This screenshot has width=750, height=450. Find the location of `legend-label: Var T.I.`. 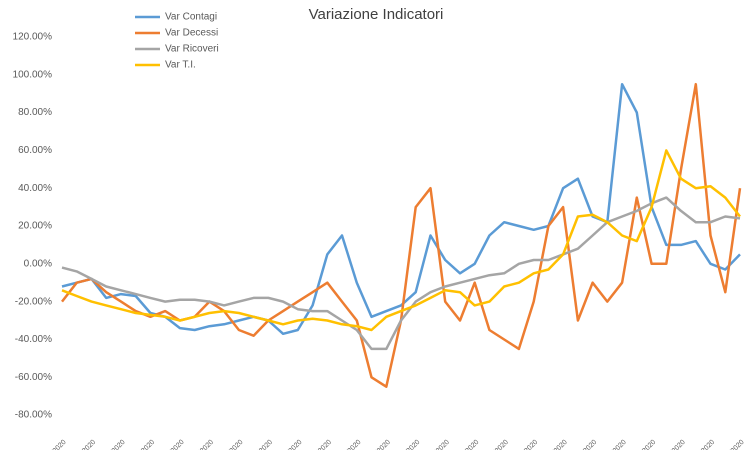

legend-label: Var T.I. is located at coordinates (180, 65).